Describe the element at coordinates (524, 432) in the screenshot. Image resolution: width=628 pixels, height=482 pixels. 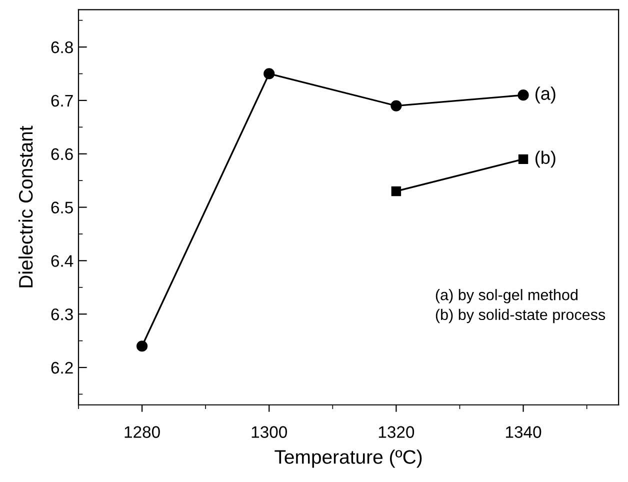
I see `x-tick-label: 1340` at that location.